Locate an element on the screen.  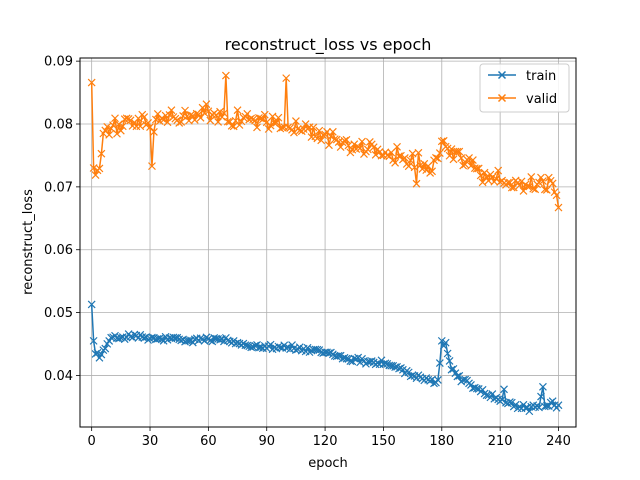
y-tick-label: 0.05 is located at coordinates (58, 313).